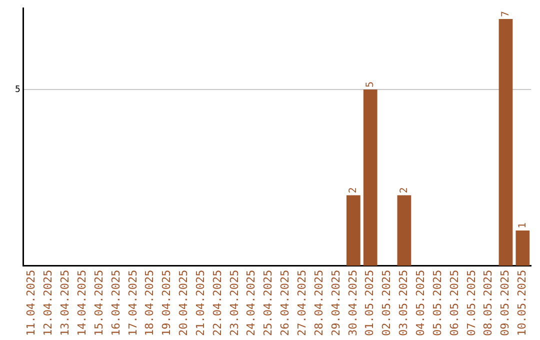 The image size is (540, 340). What do you see at coordinates (522, 225) in the screenshot?
I see `data-label: 1` at bounding box center [522, 225].